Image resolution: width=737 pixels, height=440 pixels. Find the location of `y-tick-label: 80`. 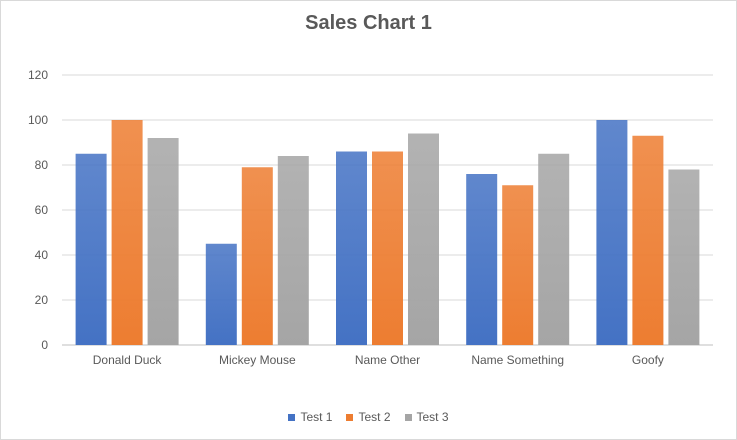

y-tick-label: 80 is located at coordinates (42, 165).